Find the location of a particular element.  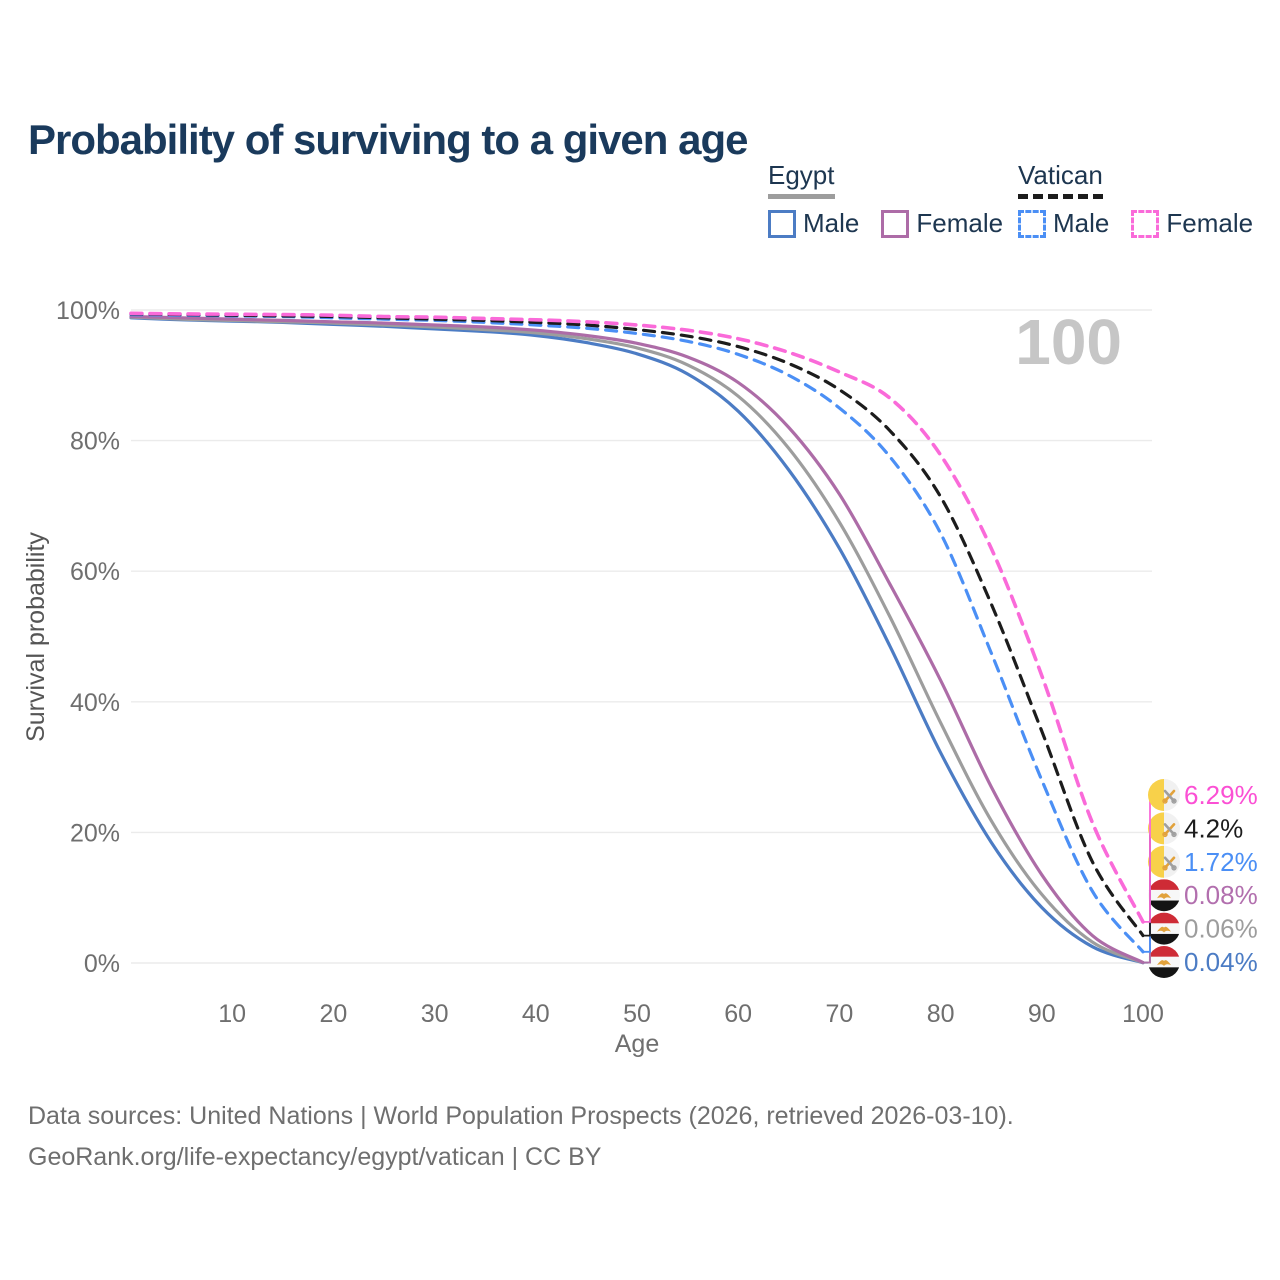

x-tick-label: 40 is located at coordinates (536, 1014).